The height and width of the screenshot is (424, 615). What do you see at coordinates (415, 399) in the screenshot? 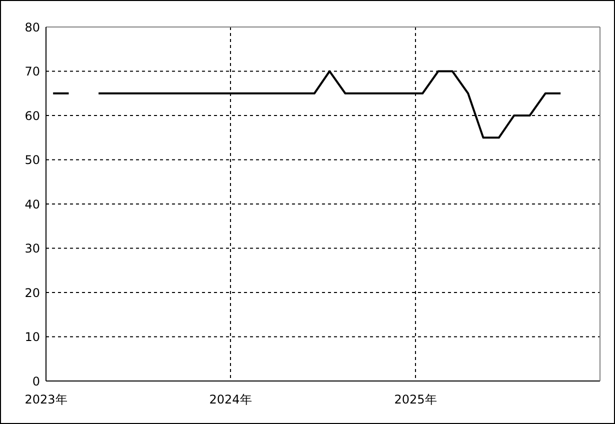
I see `x-tick-label: 2025年` at bounding box center [415, 399].